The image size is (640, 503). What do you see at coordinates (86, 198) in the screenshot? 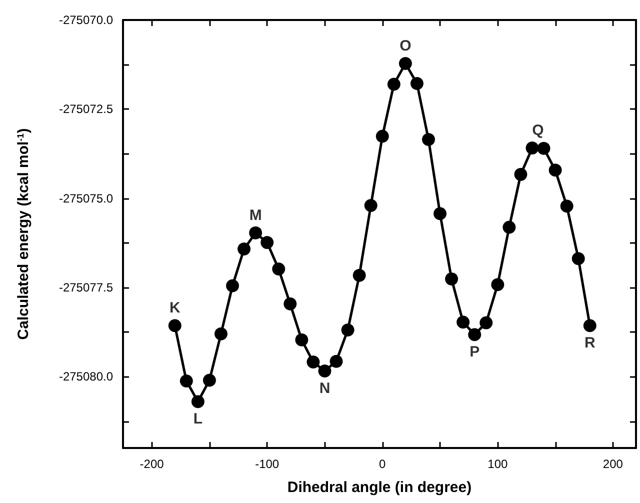
I see `y-tick-label: -275075.0` at bounding box center [86, 198].